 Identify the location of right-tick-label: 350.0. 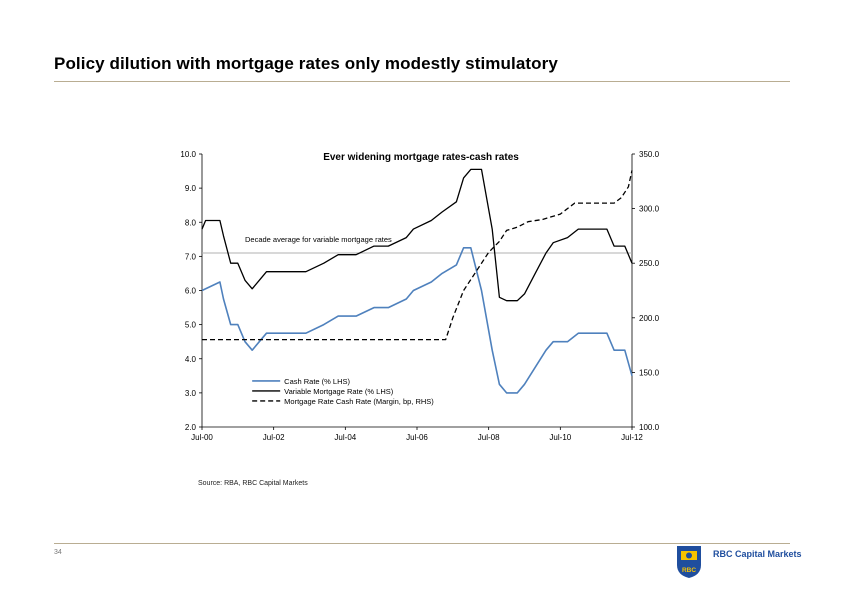
(649, 154).